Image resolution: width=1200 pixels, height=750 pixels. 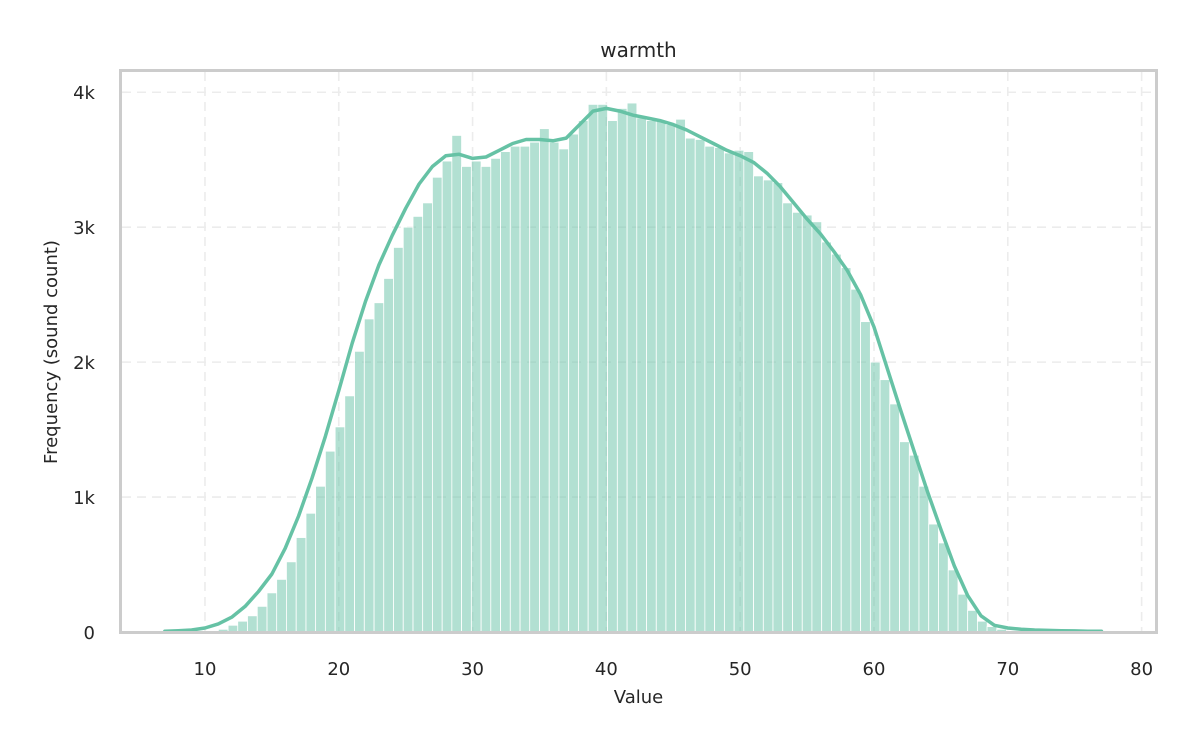 I want to click on x-tick-labels: 10 20 30 40 50 60 70 80, so click(x=674, y=669).